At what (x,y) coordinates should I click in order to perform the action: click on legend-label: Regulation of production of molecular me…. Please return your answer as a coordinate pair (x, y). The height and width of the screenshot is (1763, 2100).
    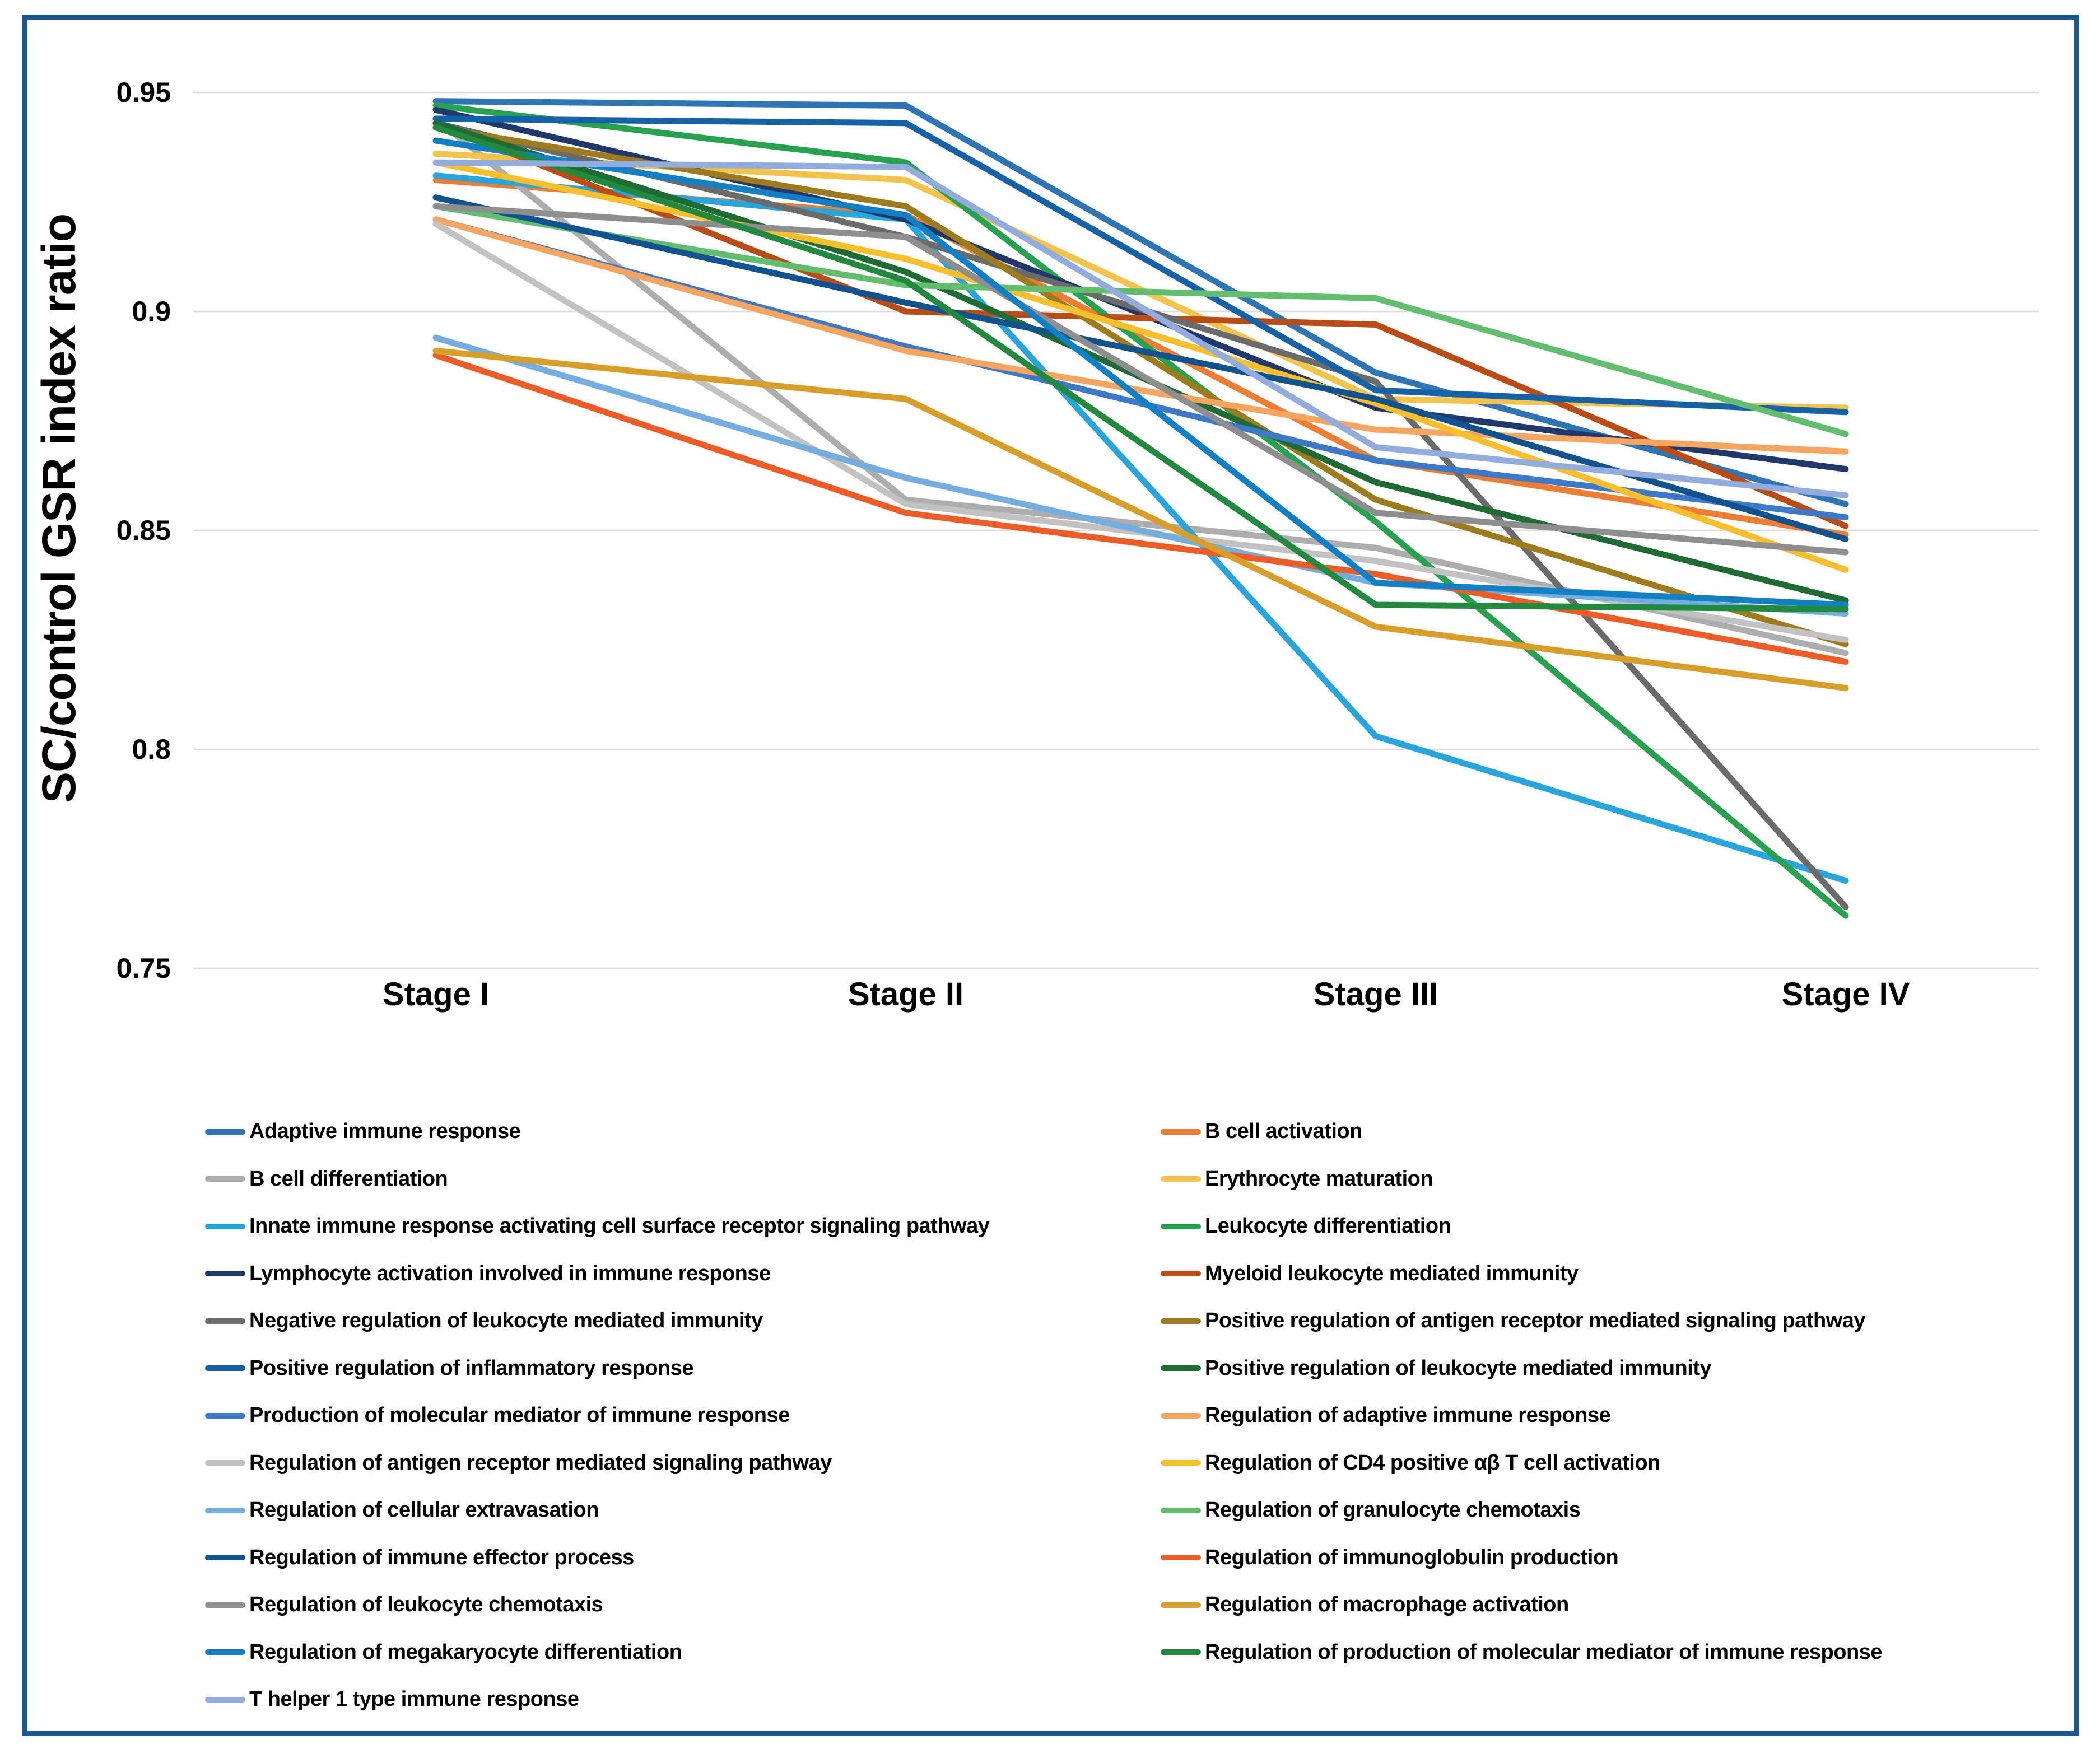
    Looking at the image, I should click on (1543, 1652).